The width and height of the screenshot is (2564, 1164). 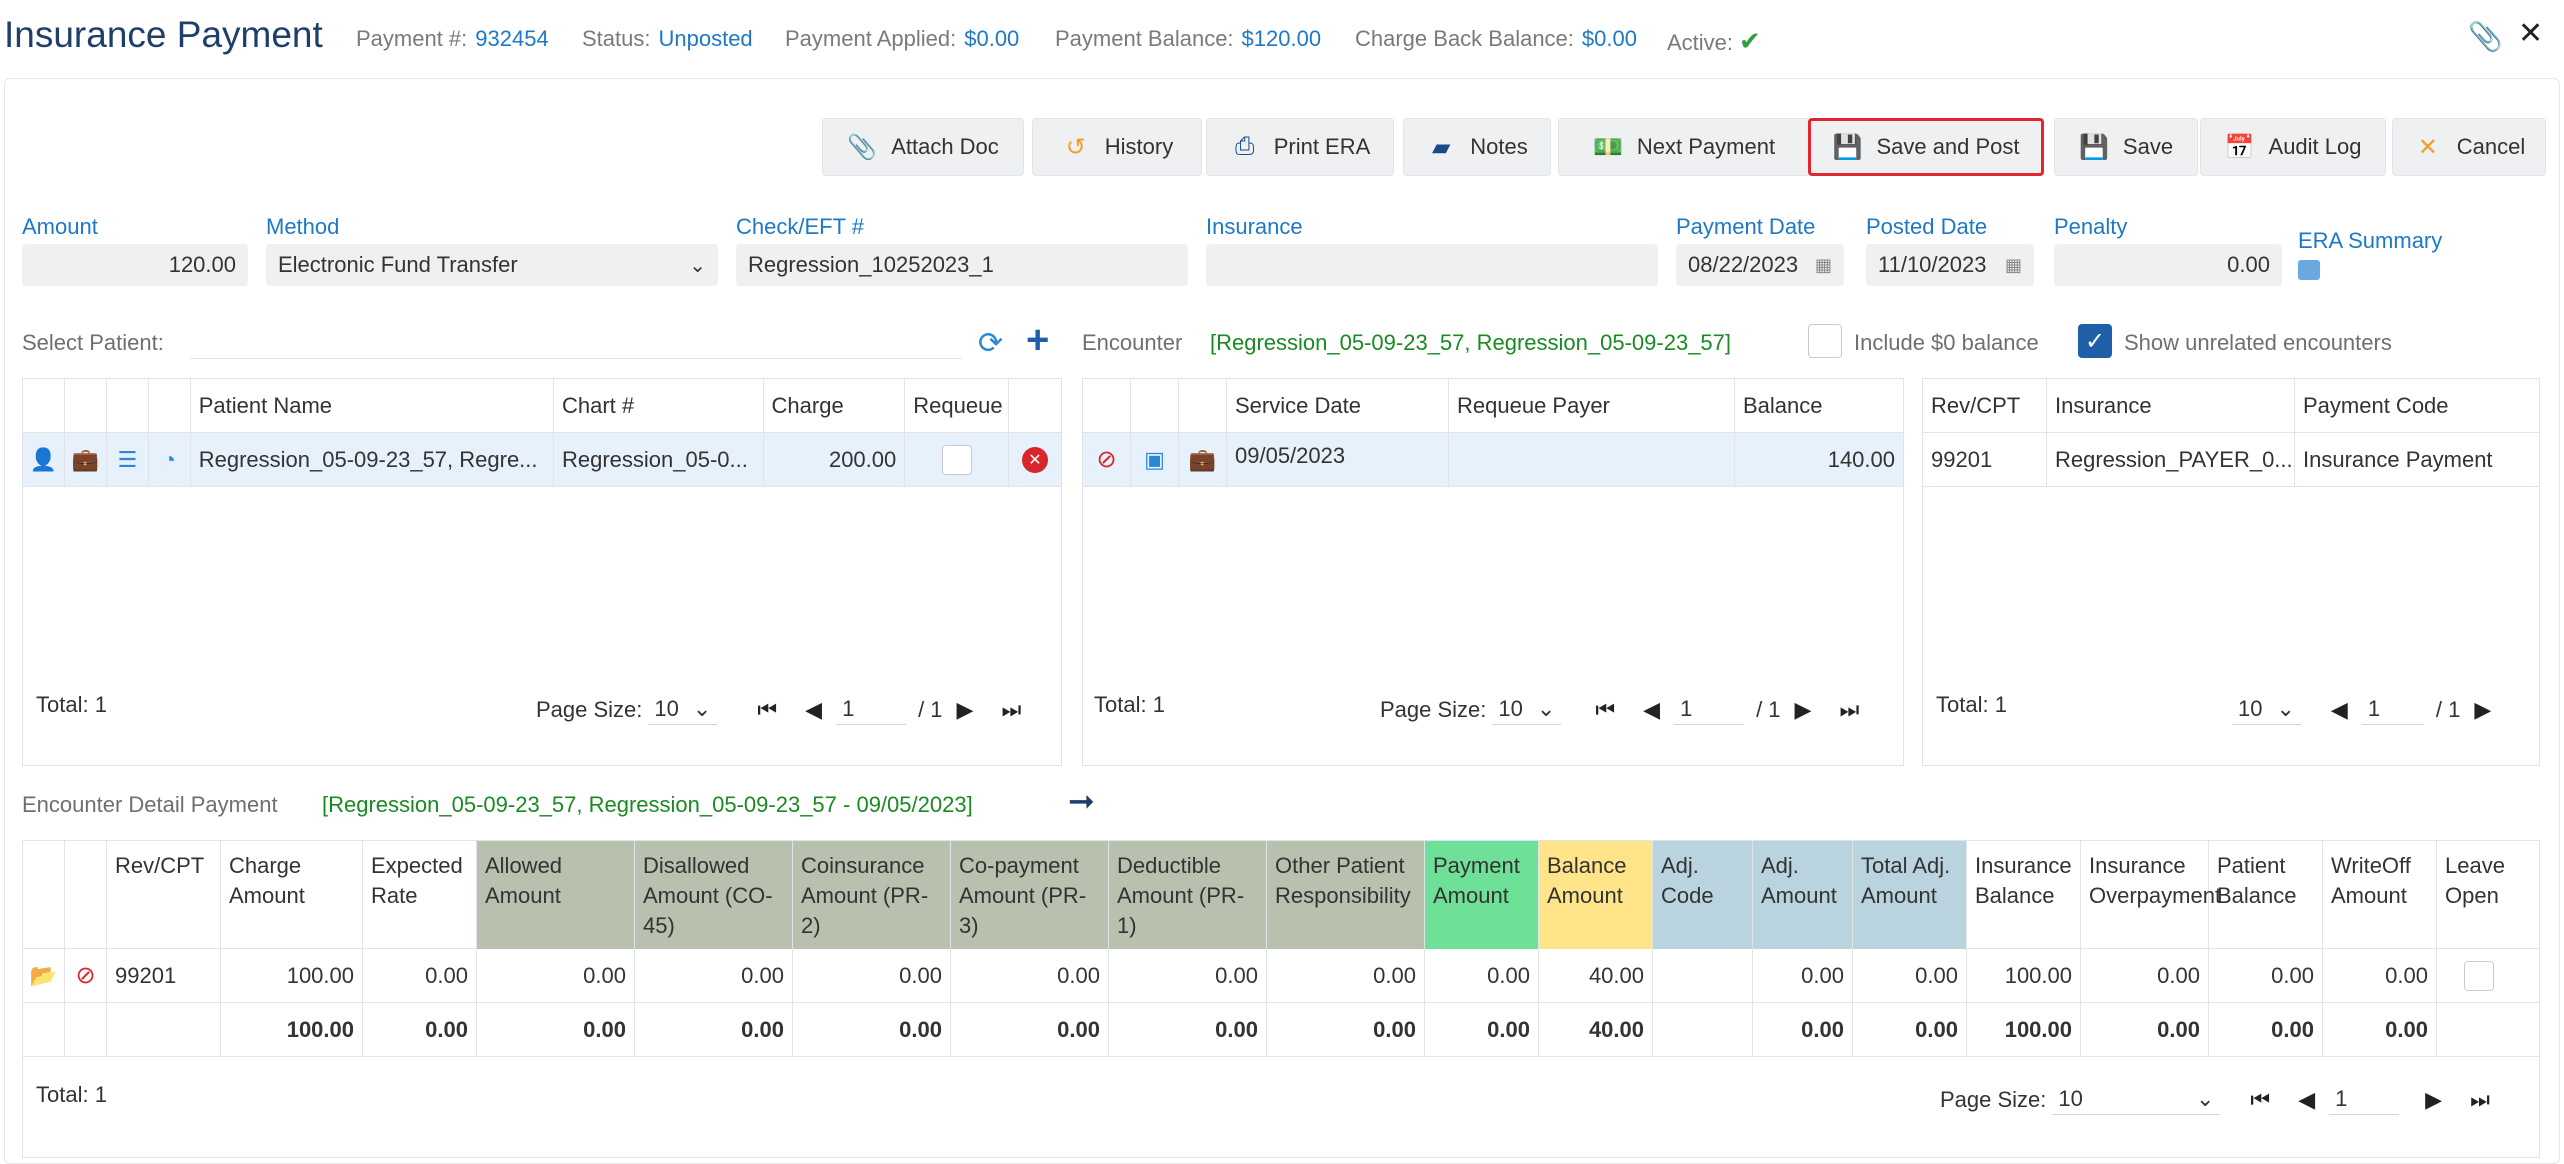 I want to click on col-leave-open: Leave Open, so click(x=2475, y=880).